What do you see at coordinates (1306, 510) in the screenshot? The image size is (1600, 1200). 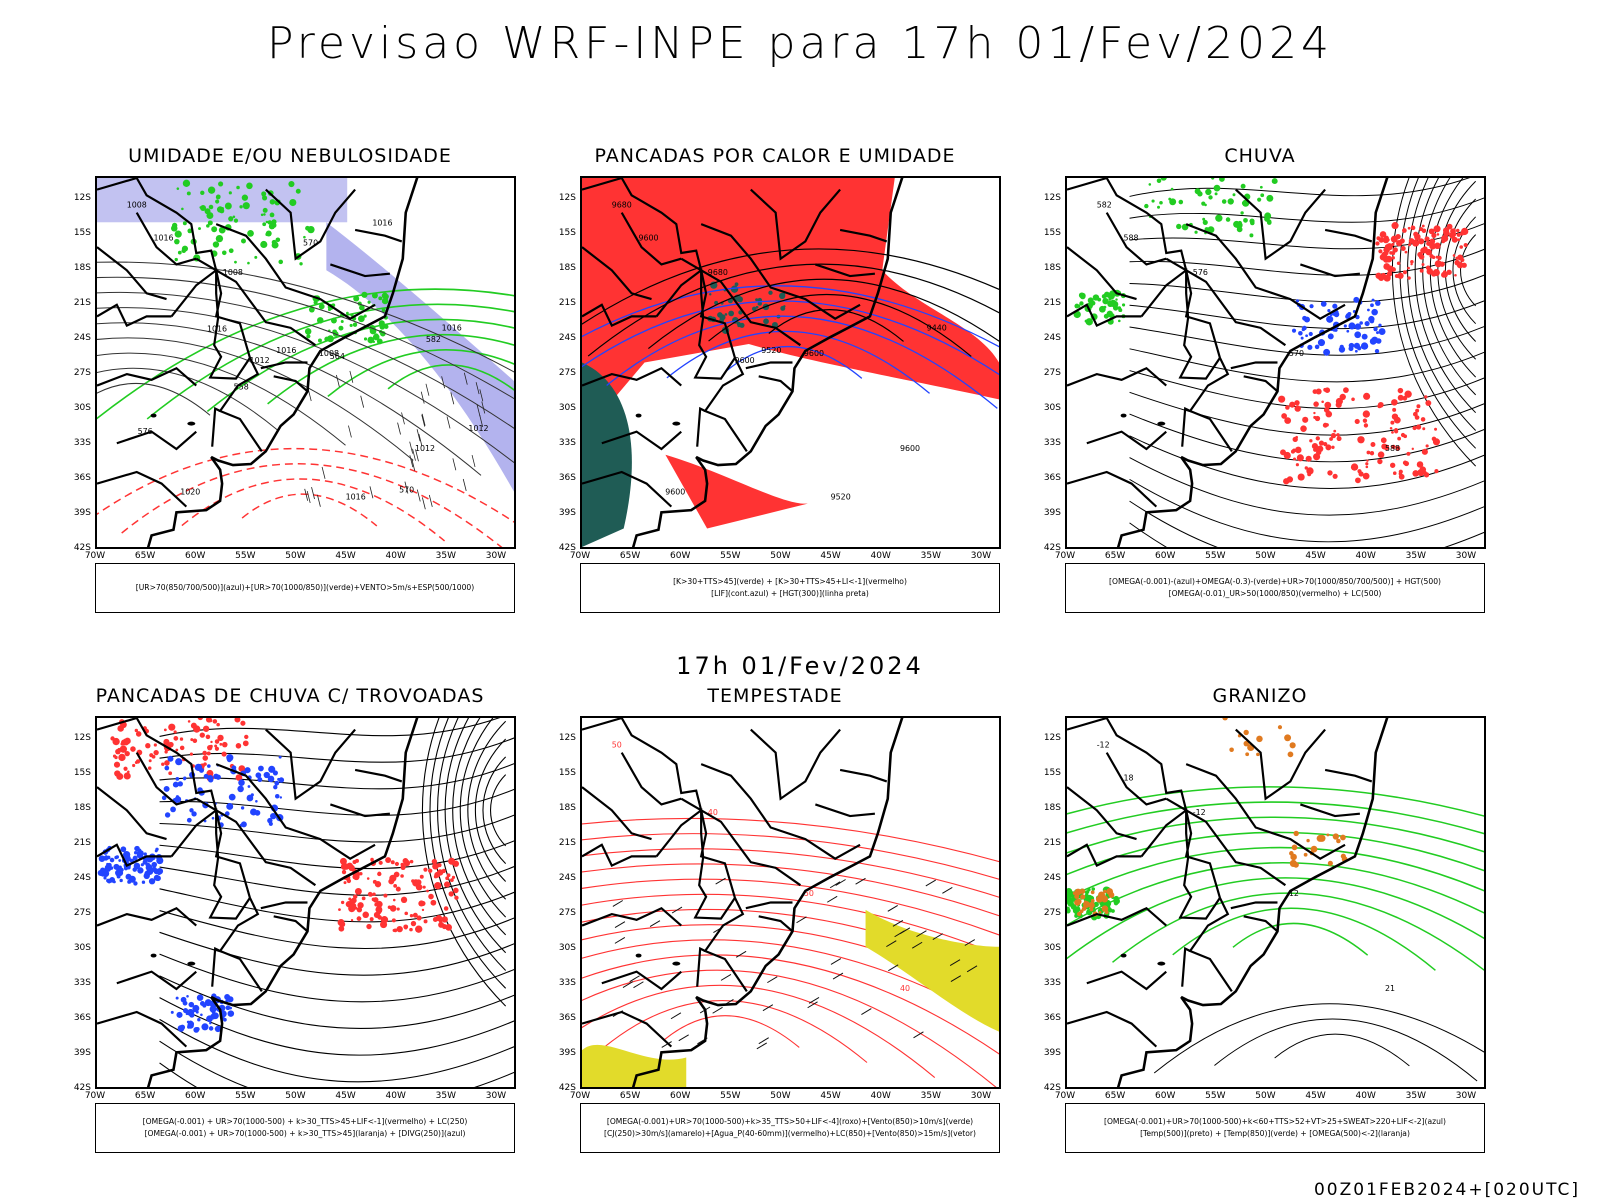 I see `streamline` at bounding box center [1306, 510].